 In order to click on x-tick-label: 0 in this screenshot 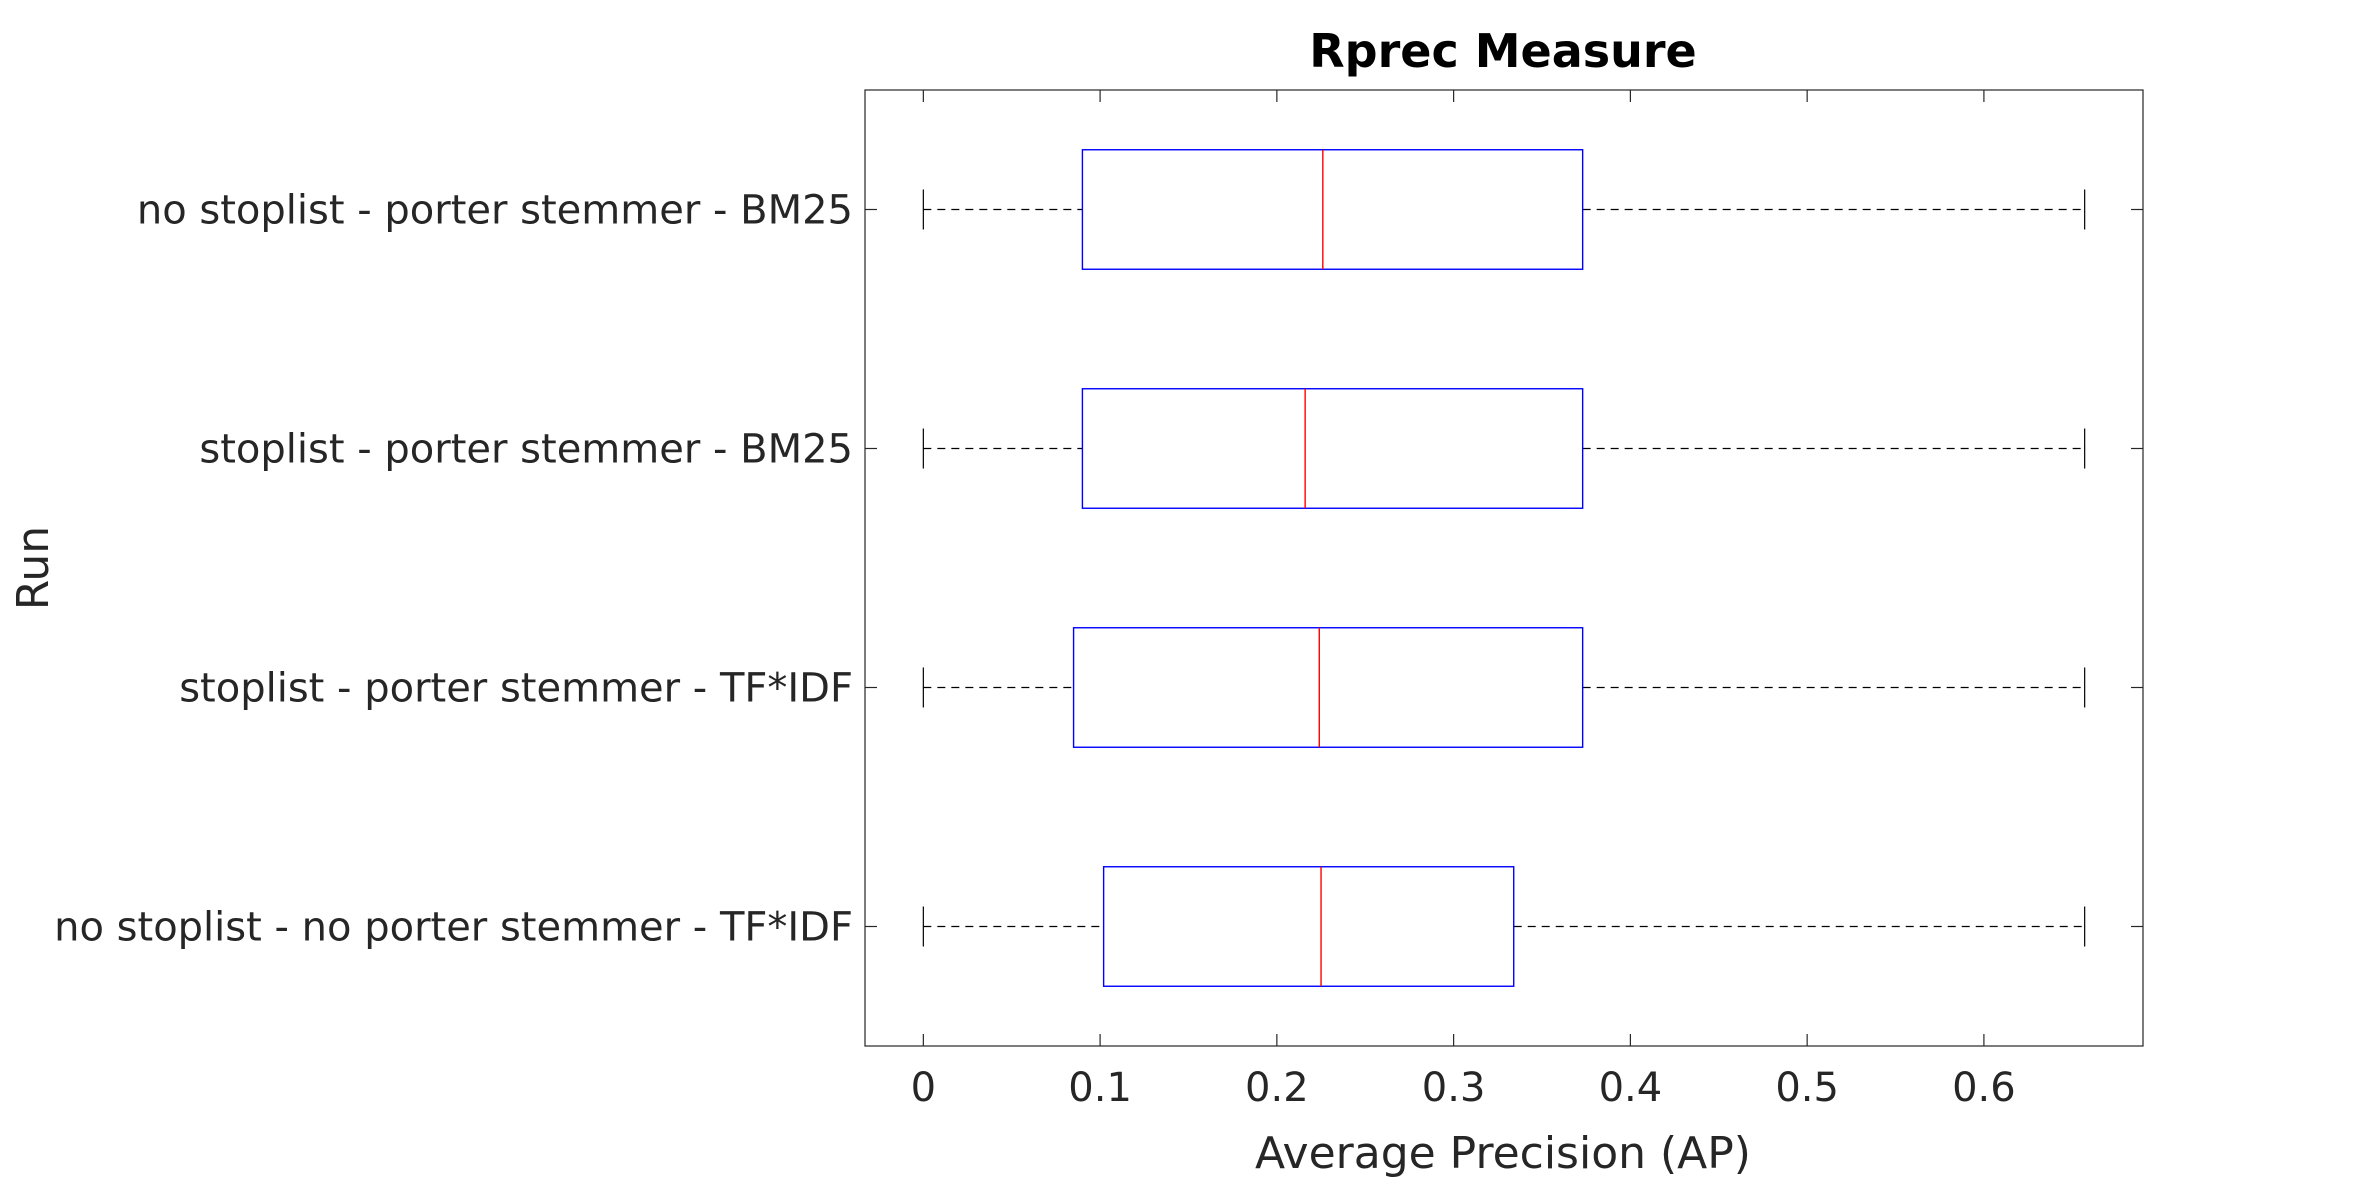, I will do `click(923, 1088)`.